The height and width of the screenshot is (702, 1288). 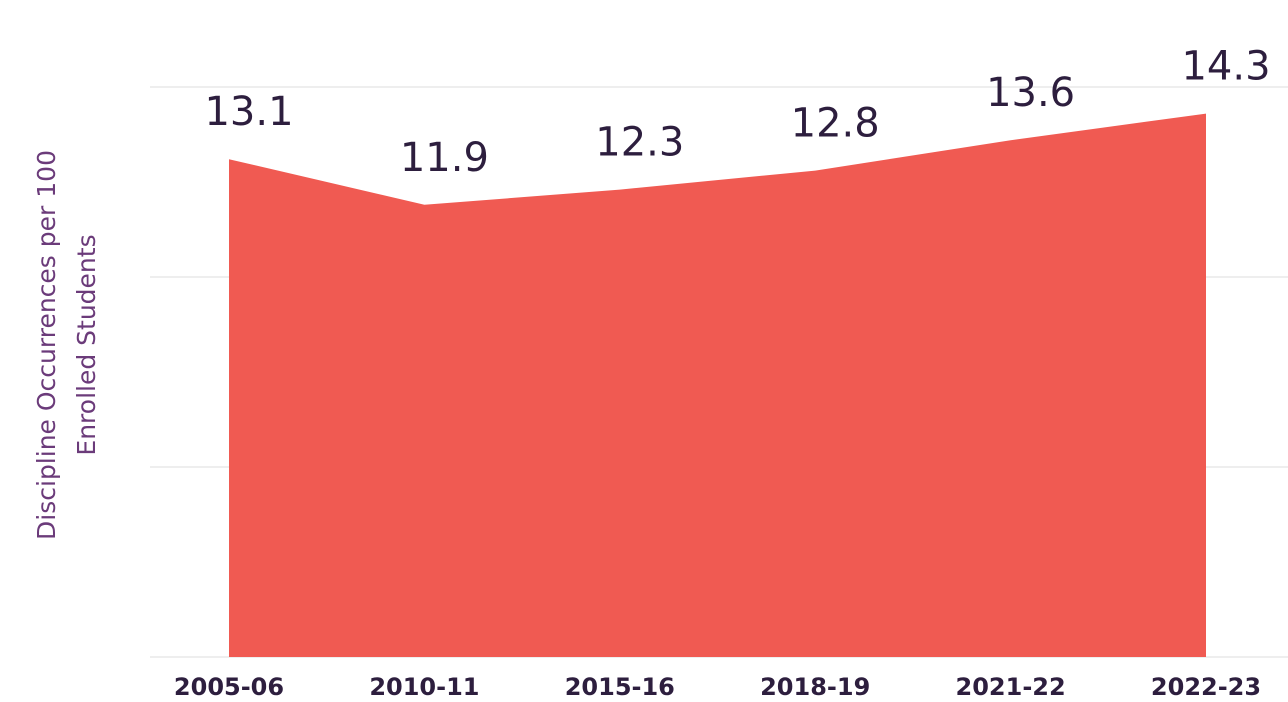 What do you see at coordinates (639, 143) in the screenshot?
I see `data-label: 12.3` at bounding box center [639, 143].